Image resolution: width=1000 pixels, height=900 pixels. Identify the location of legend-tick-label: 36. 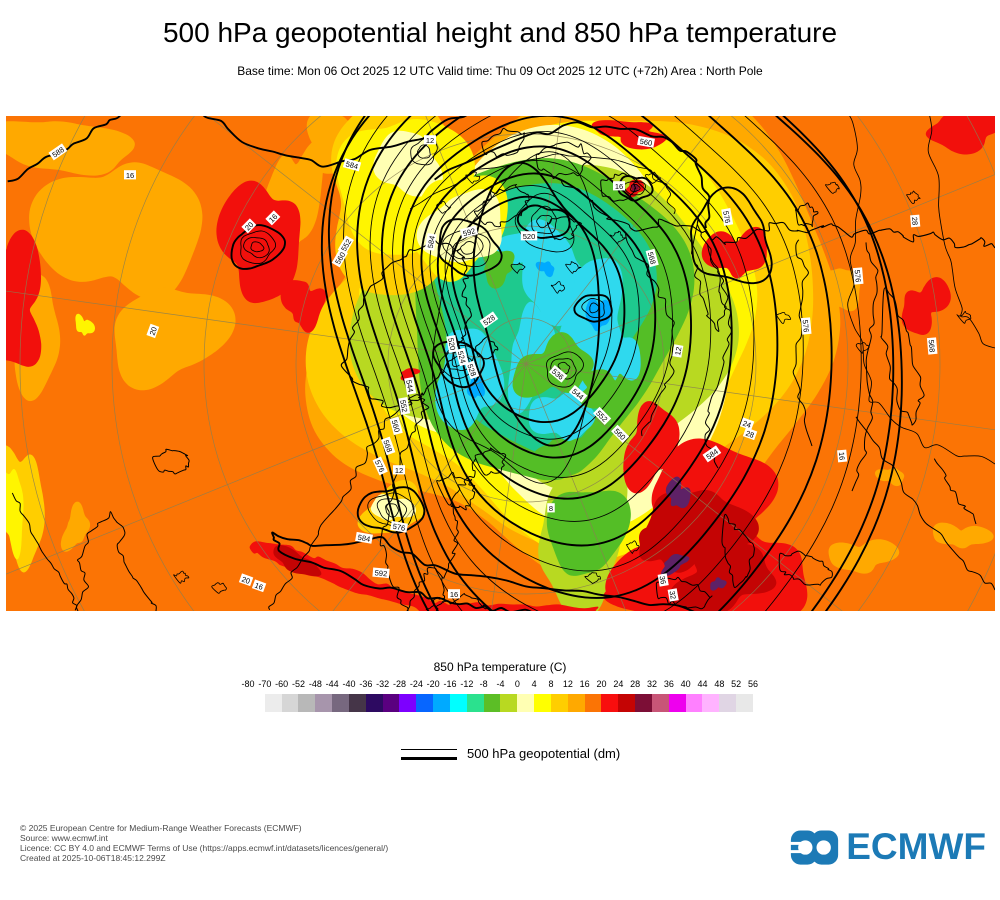
(668, 684).